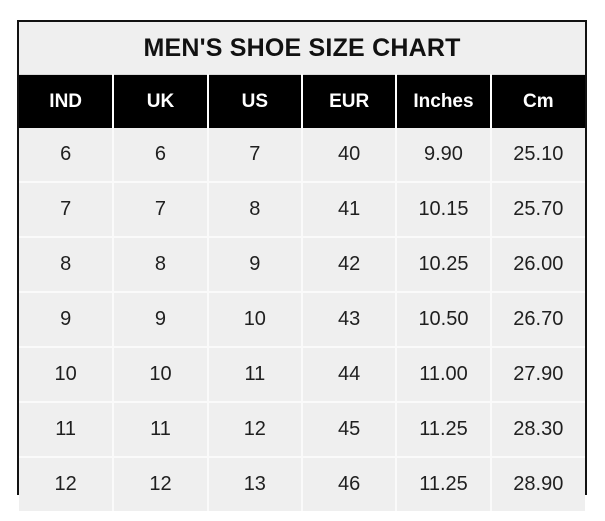 This screenshot has height=521, width=605. I want to click on column-header-us: US, so click(255, 101).